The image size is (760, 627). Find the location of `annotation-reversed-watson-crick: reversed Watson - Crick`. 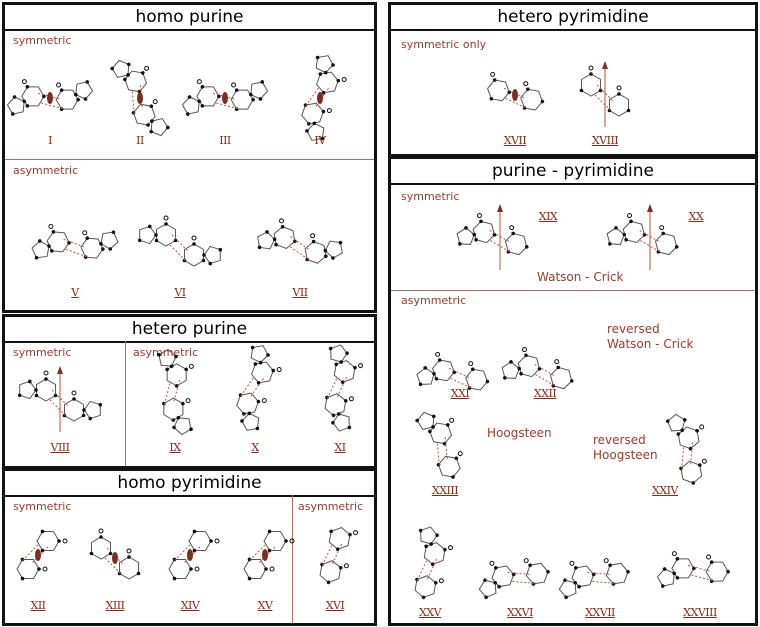

annotation-reversed-watson-crick: reversed Watson - Crick is located at coordinates (650, 337).